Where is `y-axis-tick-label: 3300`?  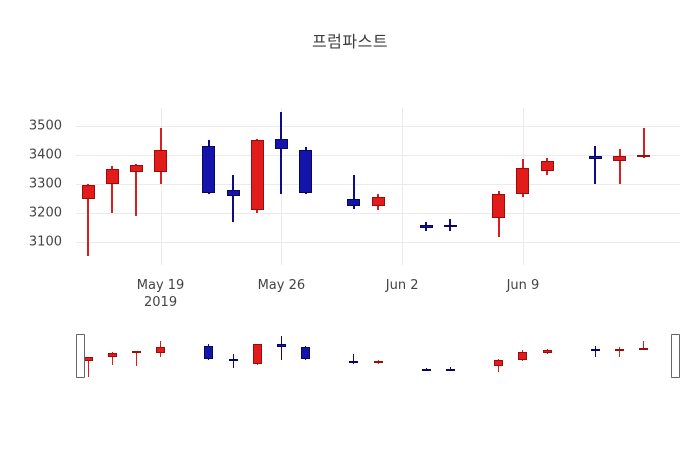 y-axis-tick-label: 3300 is located at coordinates (45, 184).